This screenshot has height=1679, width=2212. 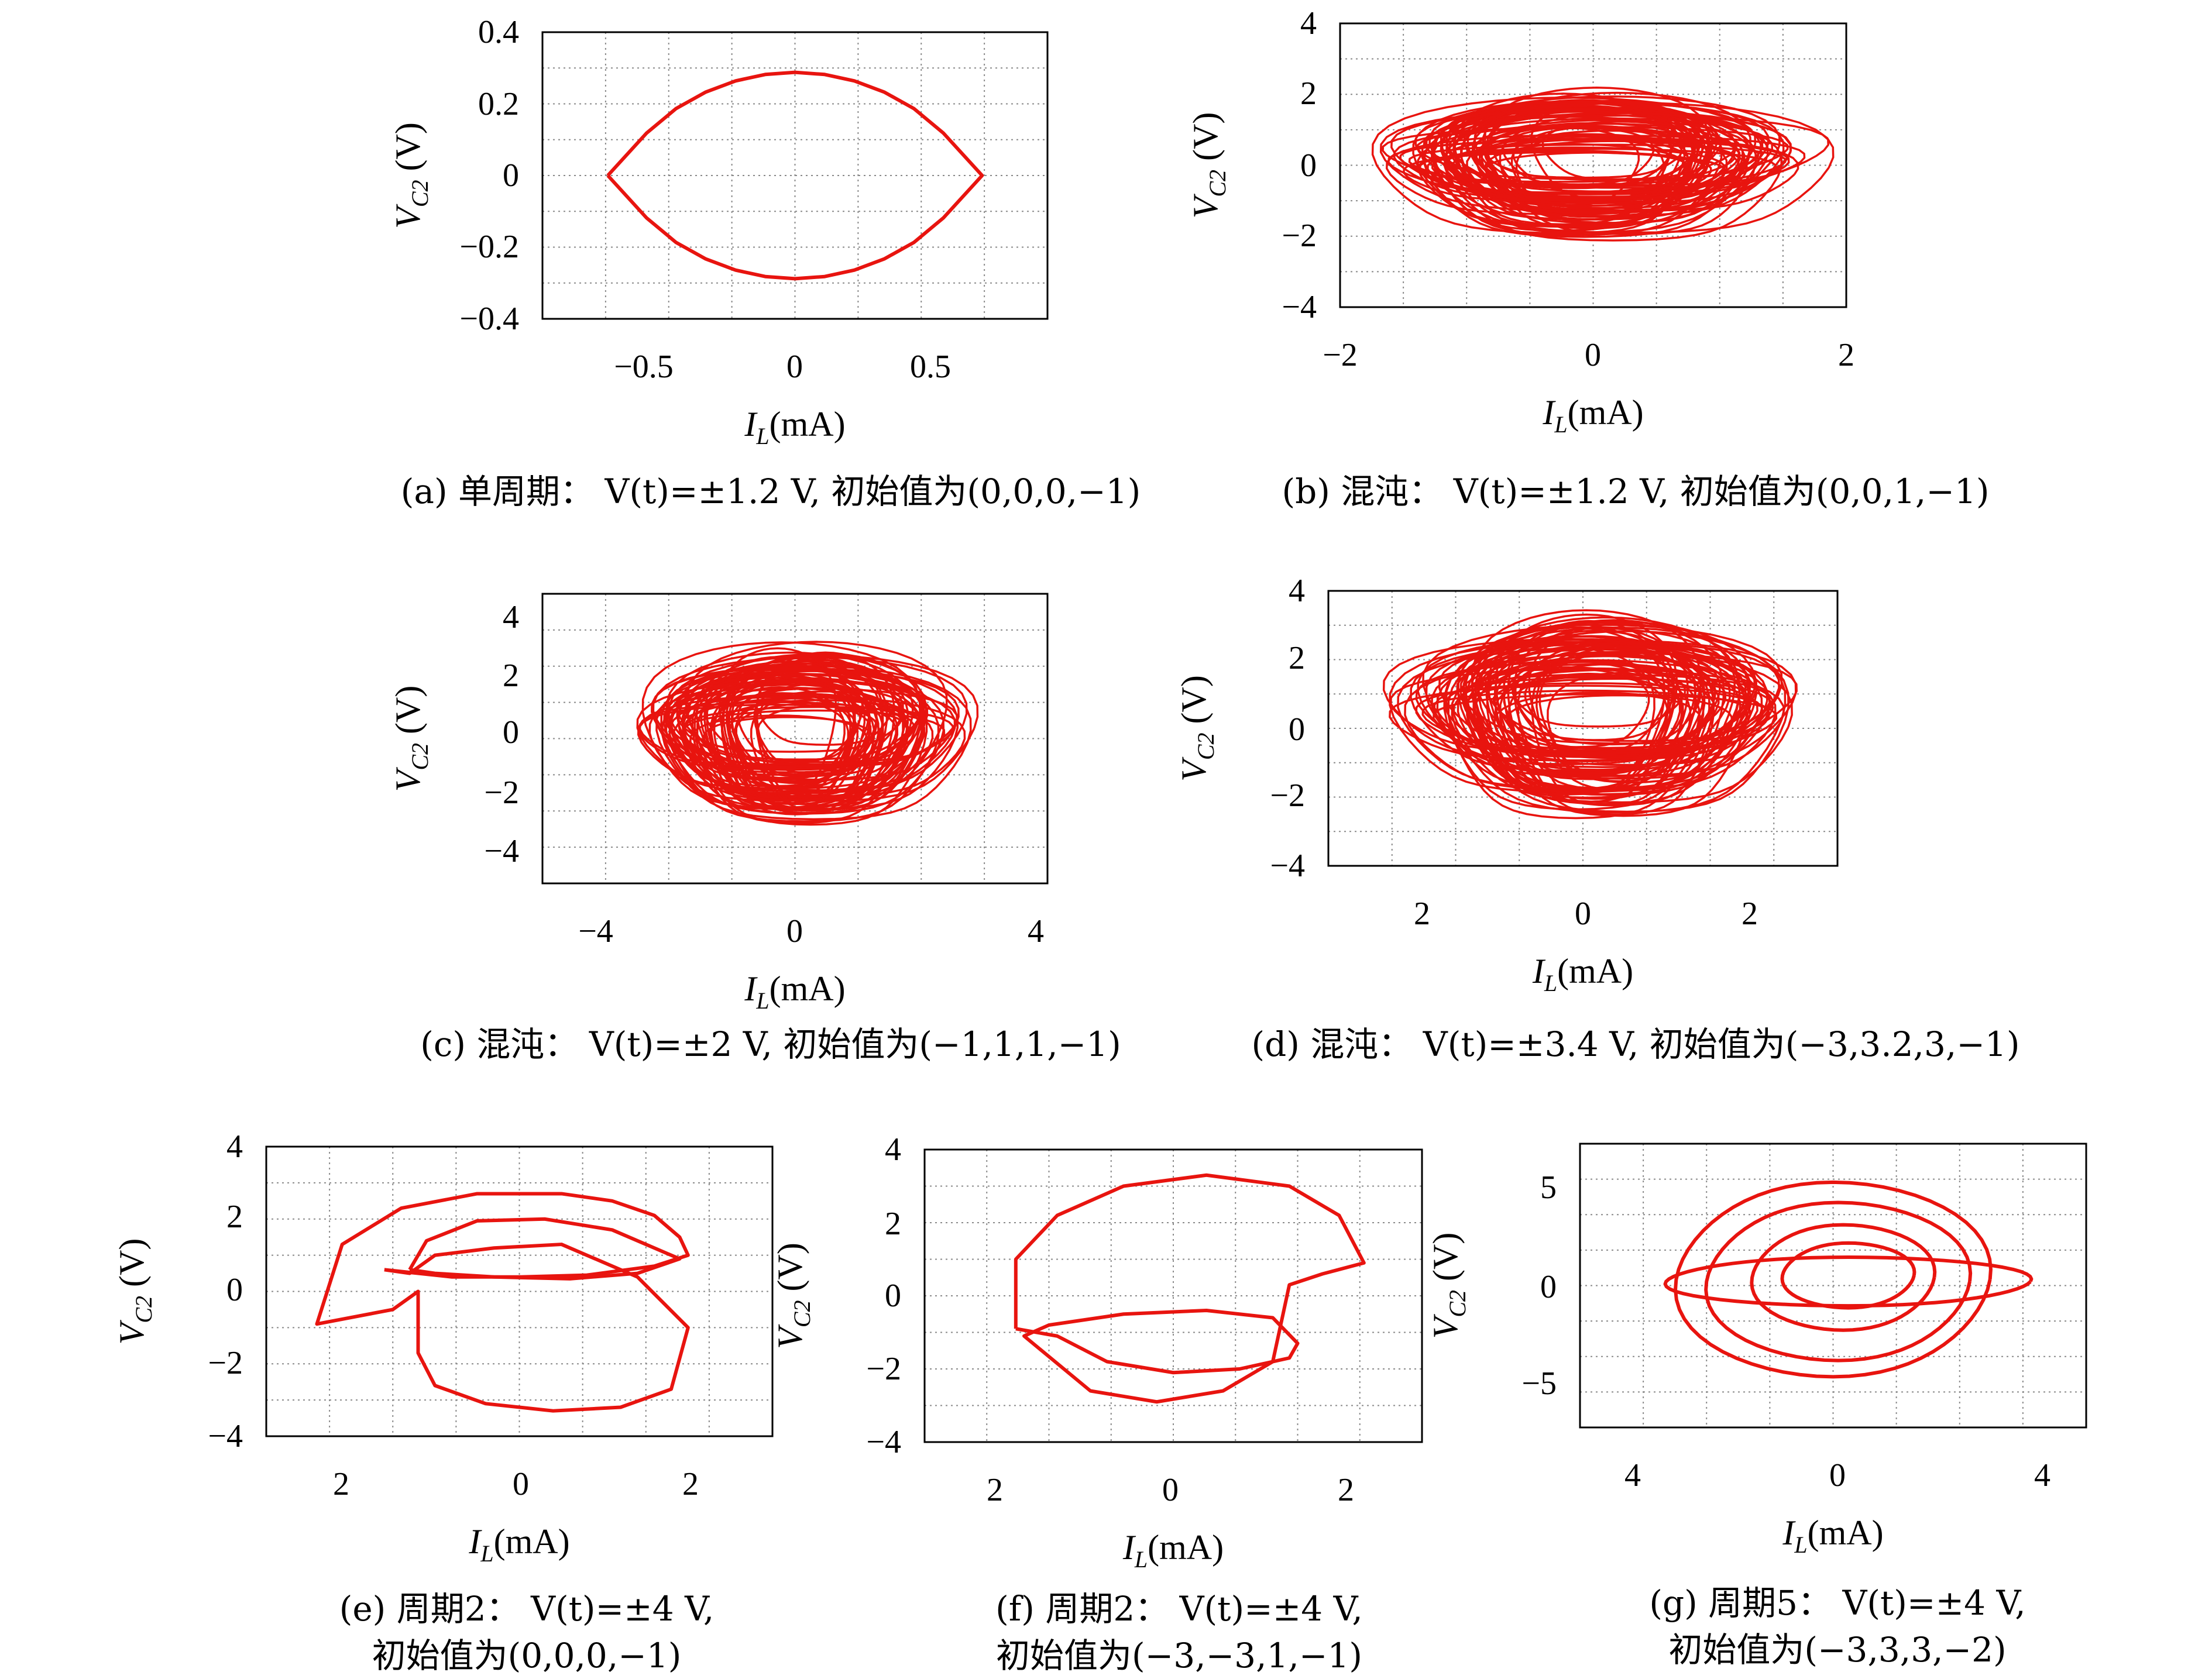 What do you see at coordinates (644, 367) in the screenshot?
I see `x-tick-label: −0.5` at bounding box center [644, 367].